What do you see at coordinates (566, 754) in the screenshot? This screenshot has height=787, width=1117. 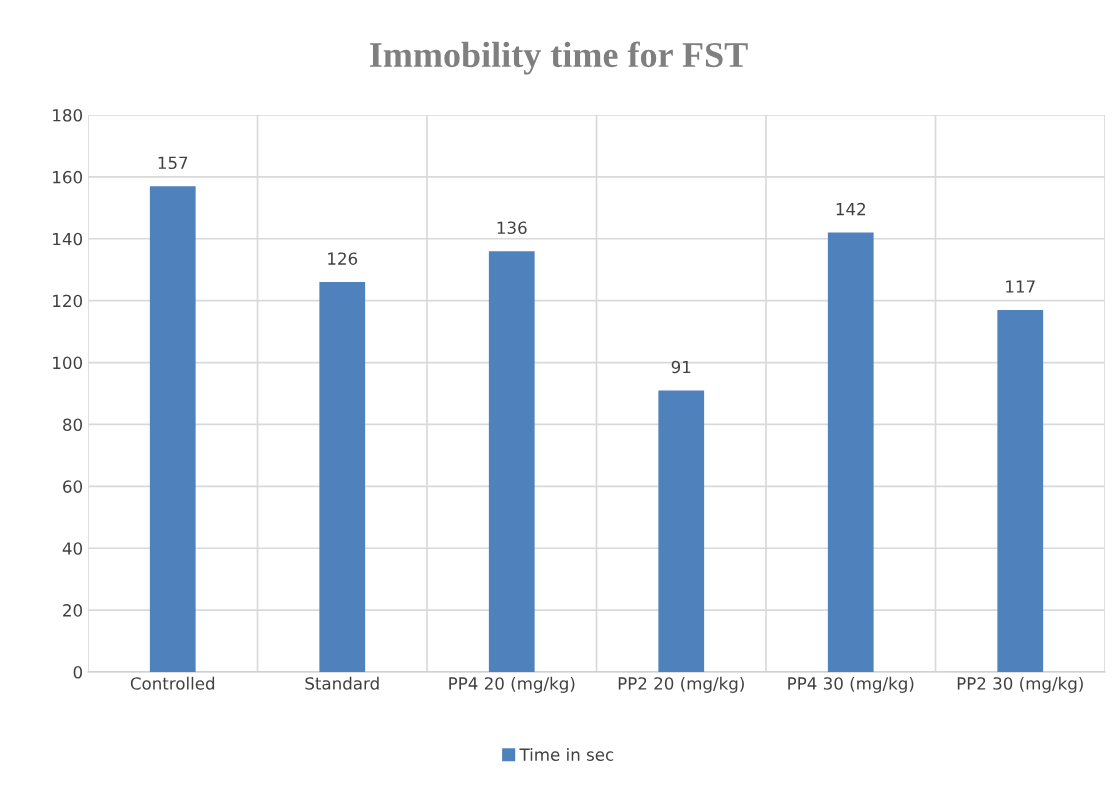 I see `legend-label: Time in sec` at bounding box center [566, 754].